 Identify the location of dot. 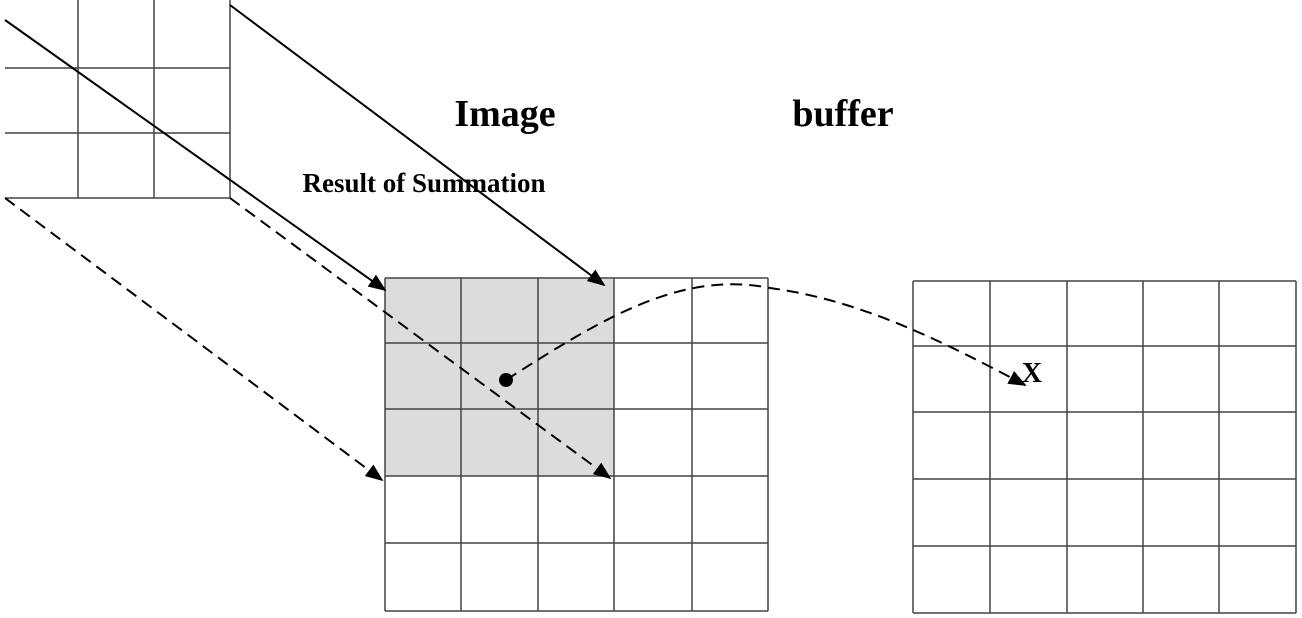
(506, 380).